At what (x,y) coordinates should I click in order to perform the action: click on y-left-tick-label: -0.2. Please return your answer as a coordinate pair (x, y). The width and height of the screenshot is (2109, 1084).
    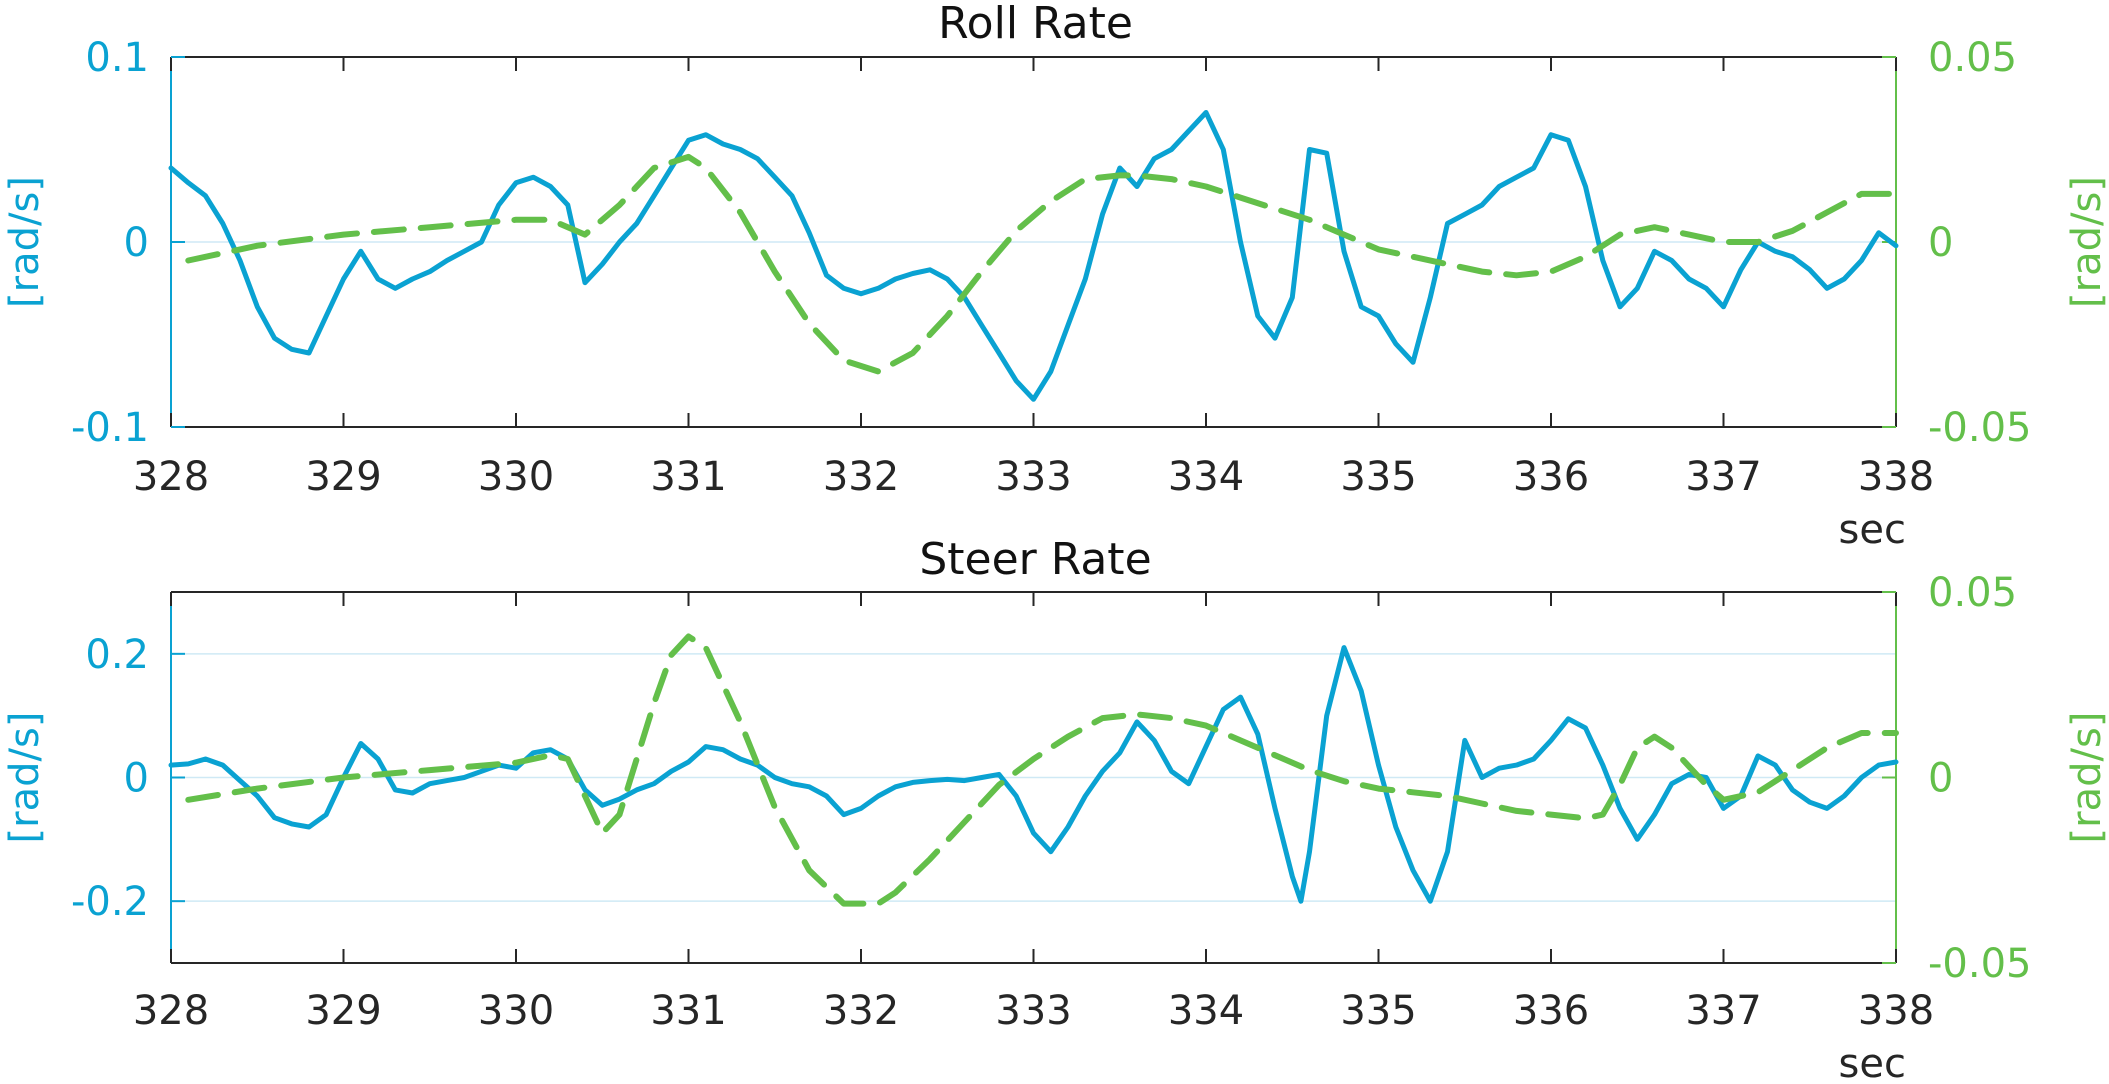
    Looking at the image, I should click on (110, 902).